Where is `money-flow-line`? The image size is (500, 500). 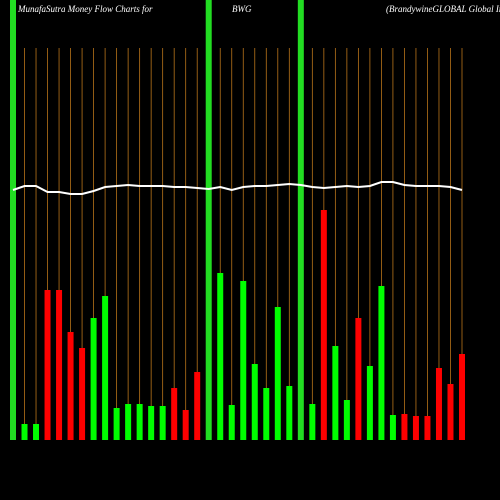
money-flow-line is located at coordinates (237, 188).